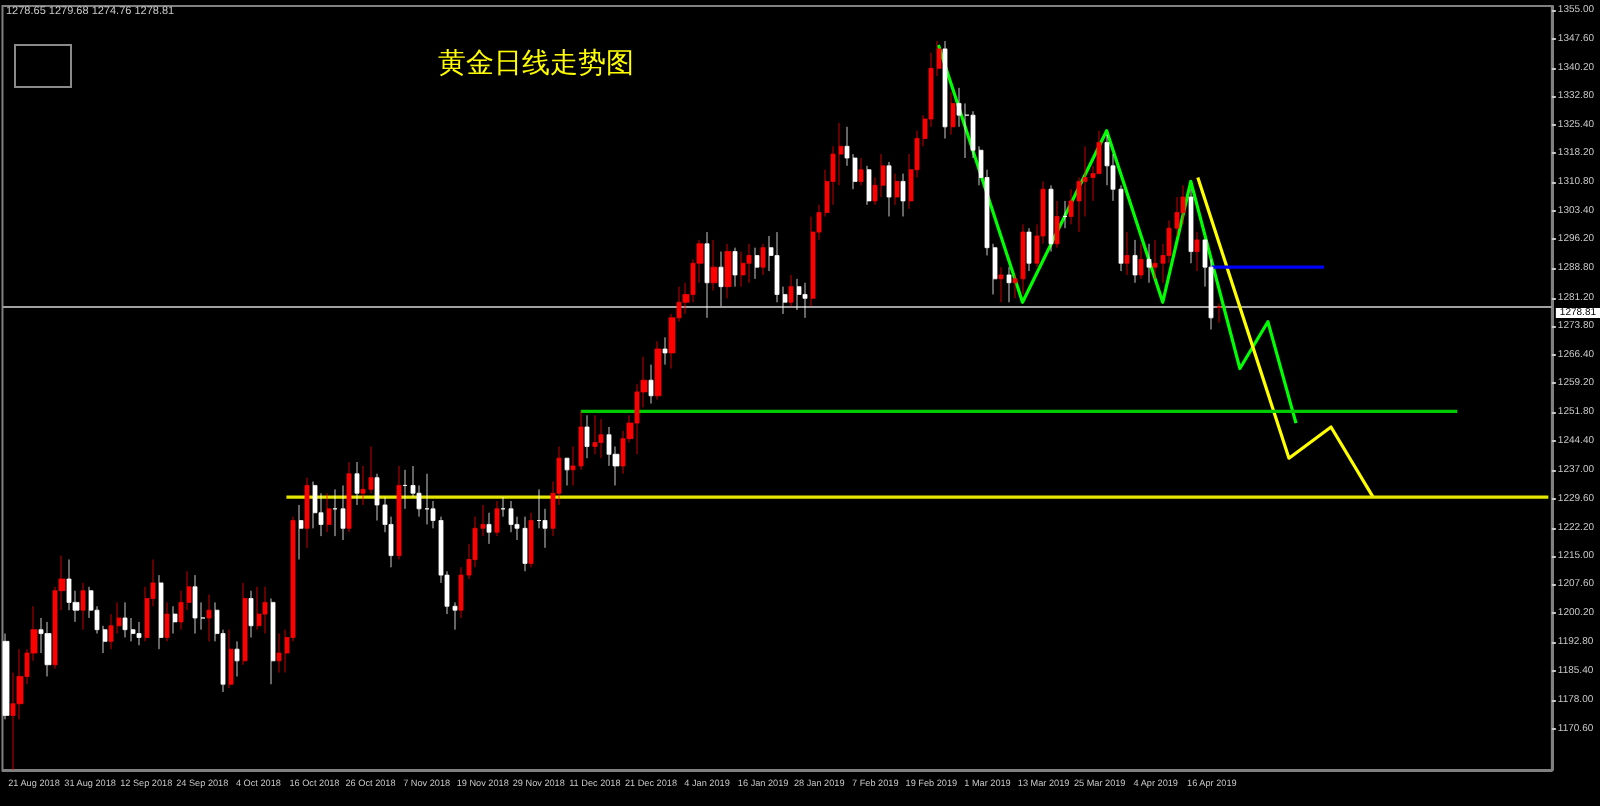 The image size is (1600, 806). I want to click on text: 黄金日线走势图, so click(536, 64).